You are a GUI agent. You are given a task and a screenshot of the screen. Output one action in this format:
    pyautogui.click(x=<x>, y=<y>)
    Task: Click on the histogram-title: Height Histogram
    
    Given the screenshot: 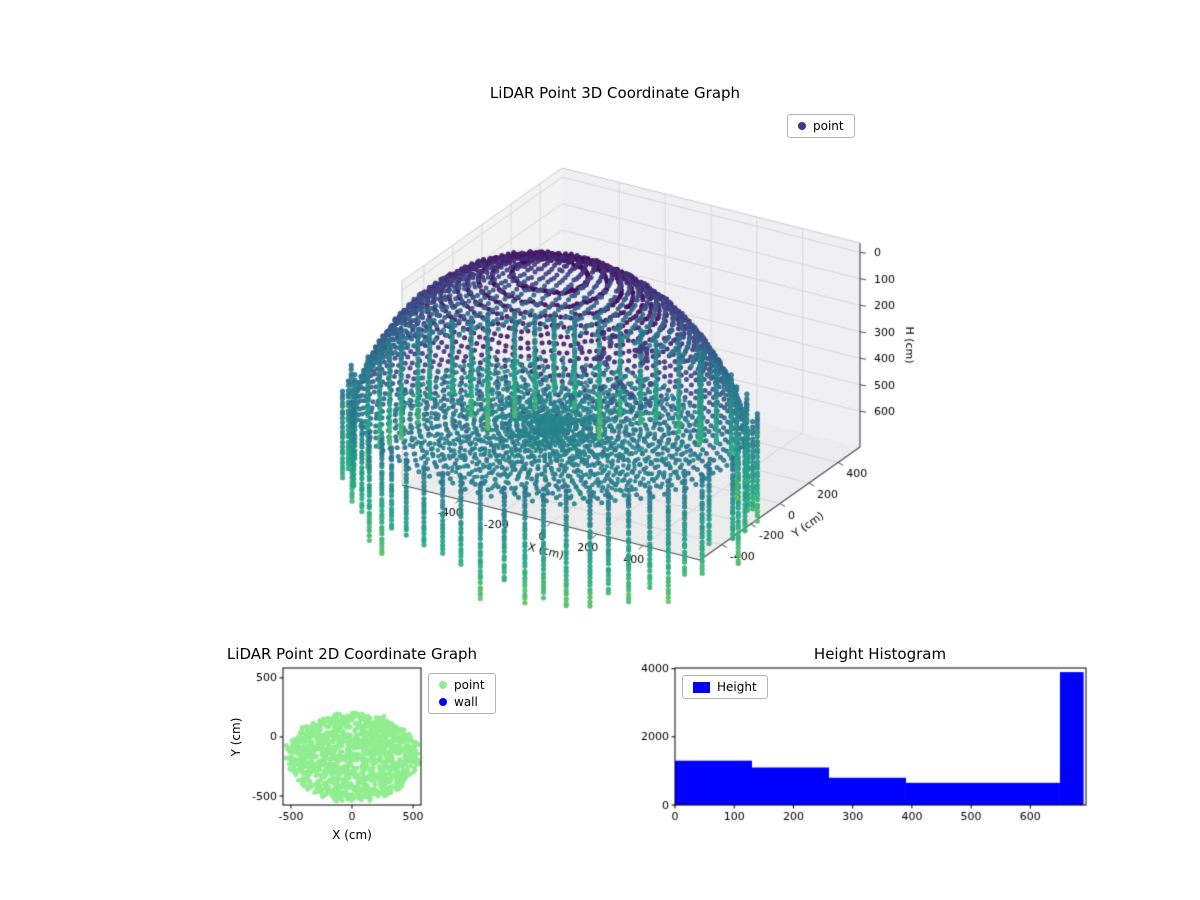 What is the action you would take?
    pyautogui.click(x=880, y=654)
    